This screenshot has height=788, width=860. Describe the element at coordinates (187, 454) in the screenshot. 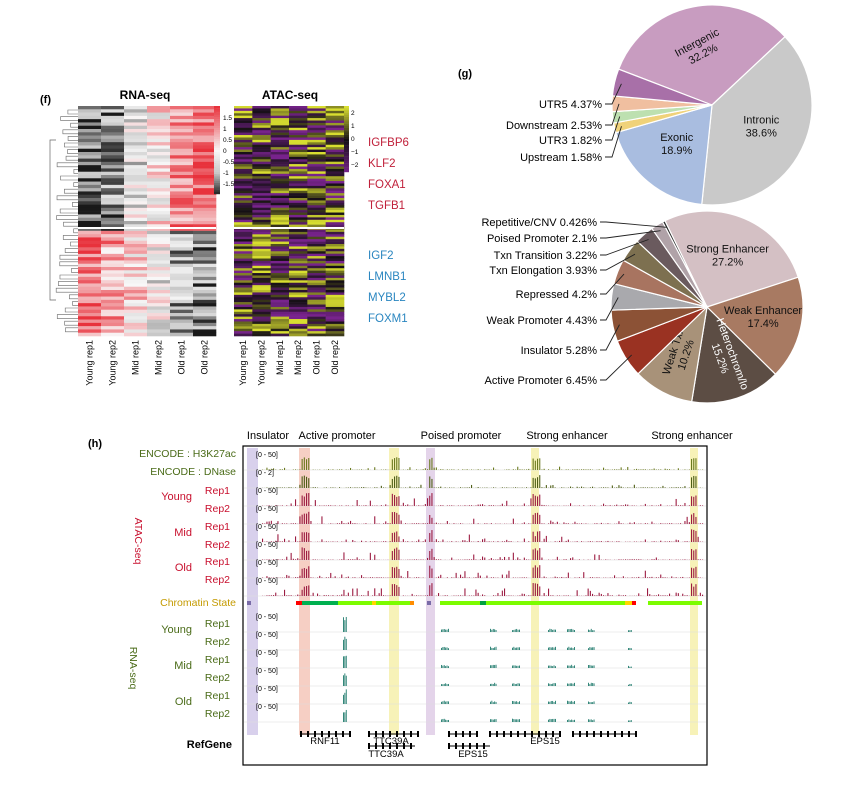

I see `encode-h3k27ac-label: ENCODE : H3K27ac` at that location.